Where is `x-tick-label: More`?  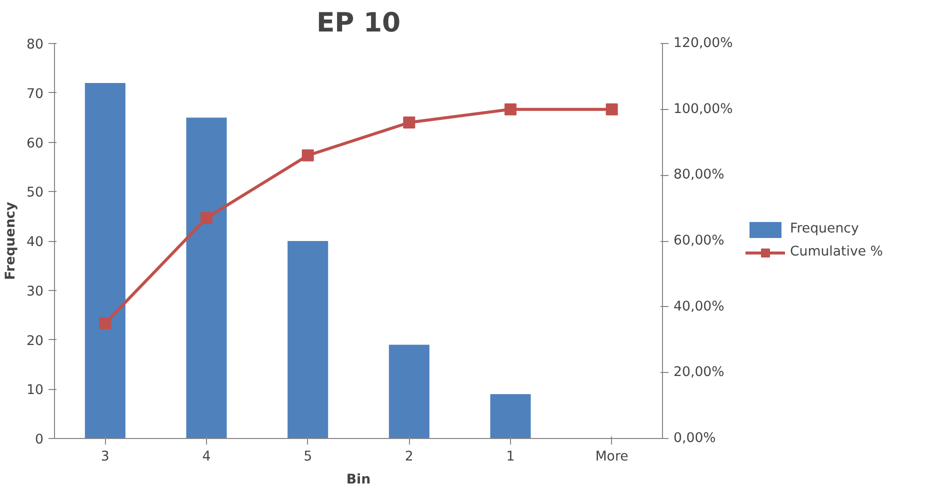 x-tick-label: More is located at coordinates (611, 457).